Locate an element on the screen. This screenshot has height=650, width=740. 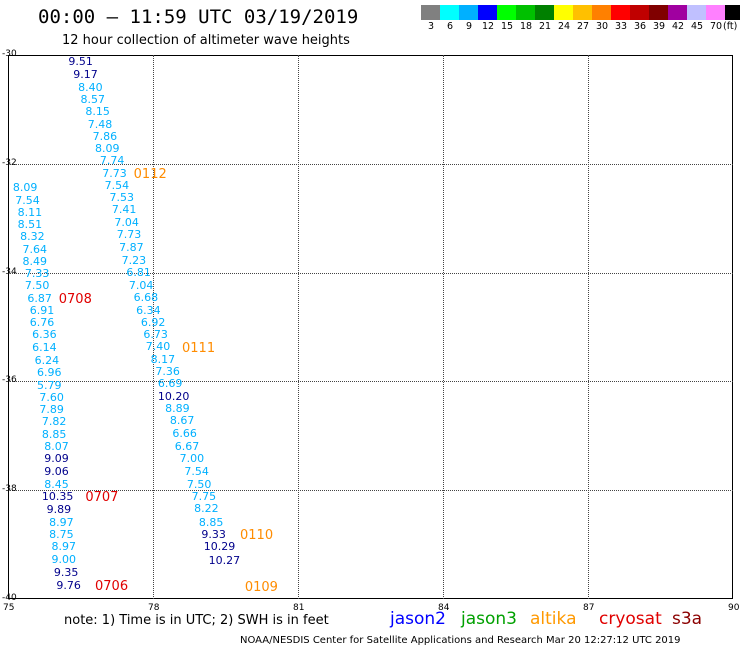
wave-height-value: 6.66 is located at coordinates (184, 434).